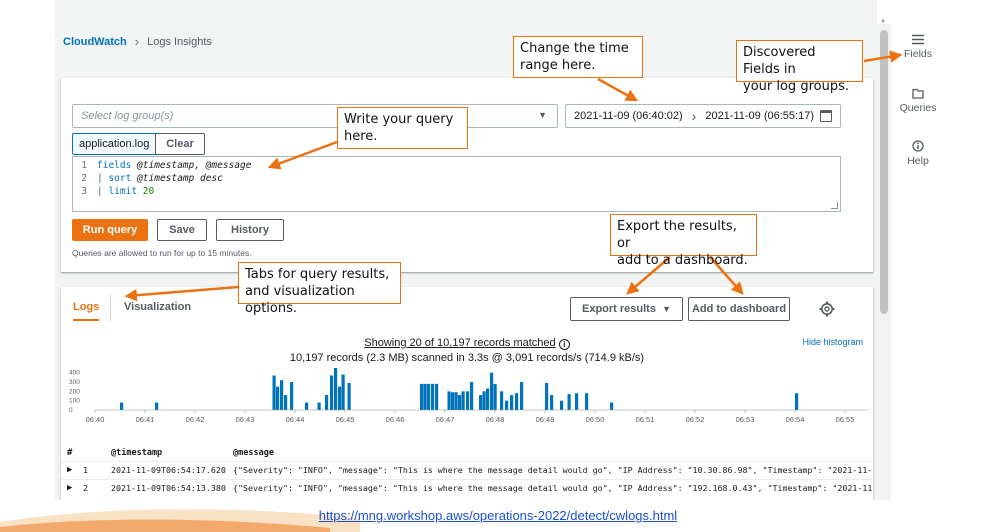  What do you see at coordinates (95, 419) in the screenshot?
I see `x-tick-label: 06:40` at bounding box center [95, 419].